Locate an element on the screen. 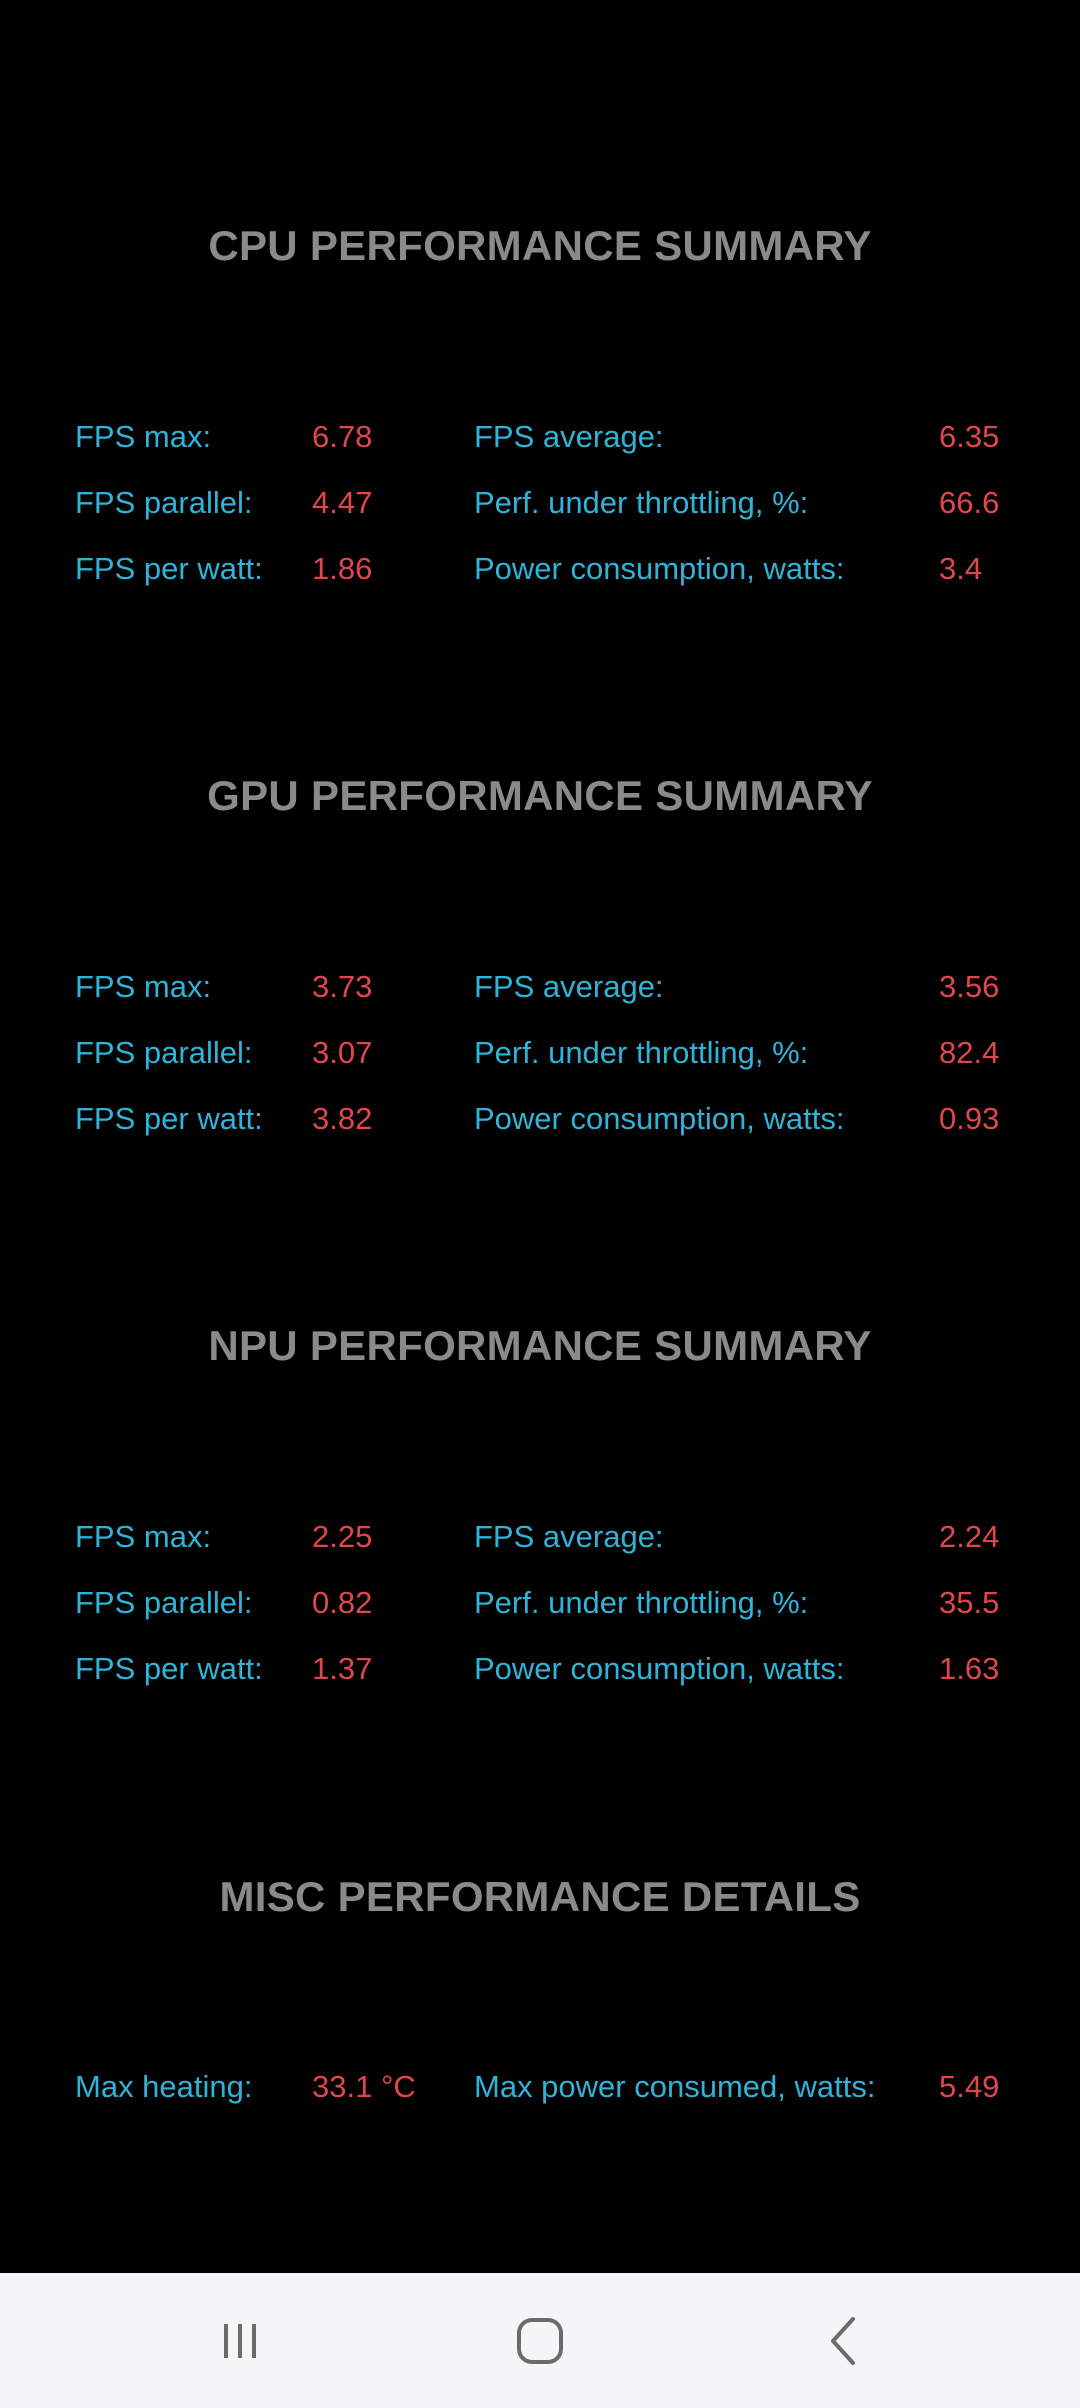 The image size is (1080, 2408). metric-value: 82.4 is located at coordinates (969, 1052).